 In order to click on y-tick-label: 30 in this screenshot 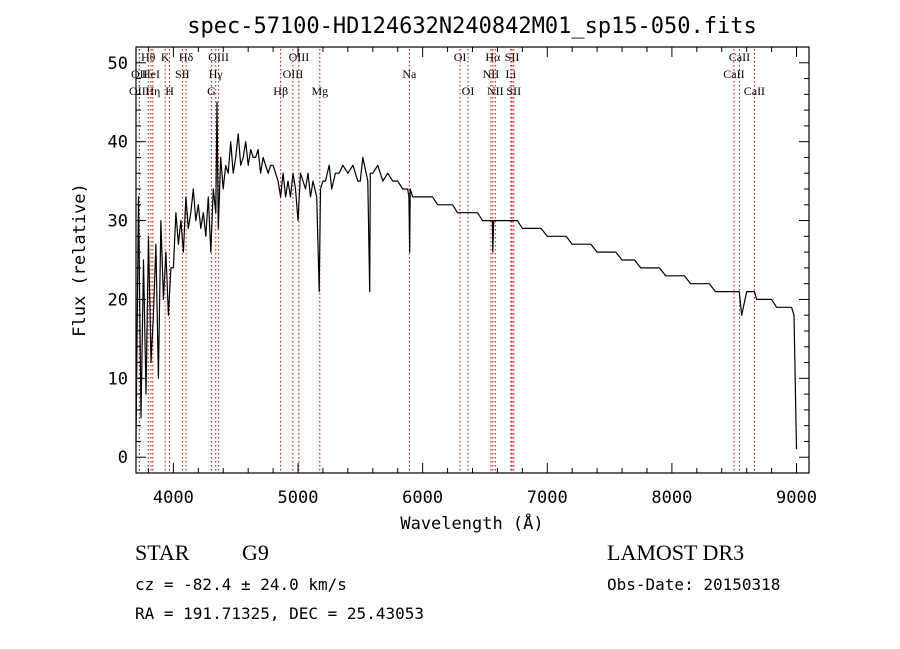, I will do `click(118, 222)`.